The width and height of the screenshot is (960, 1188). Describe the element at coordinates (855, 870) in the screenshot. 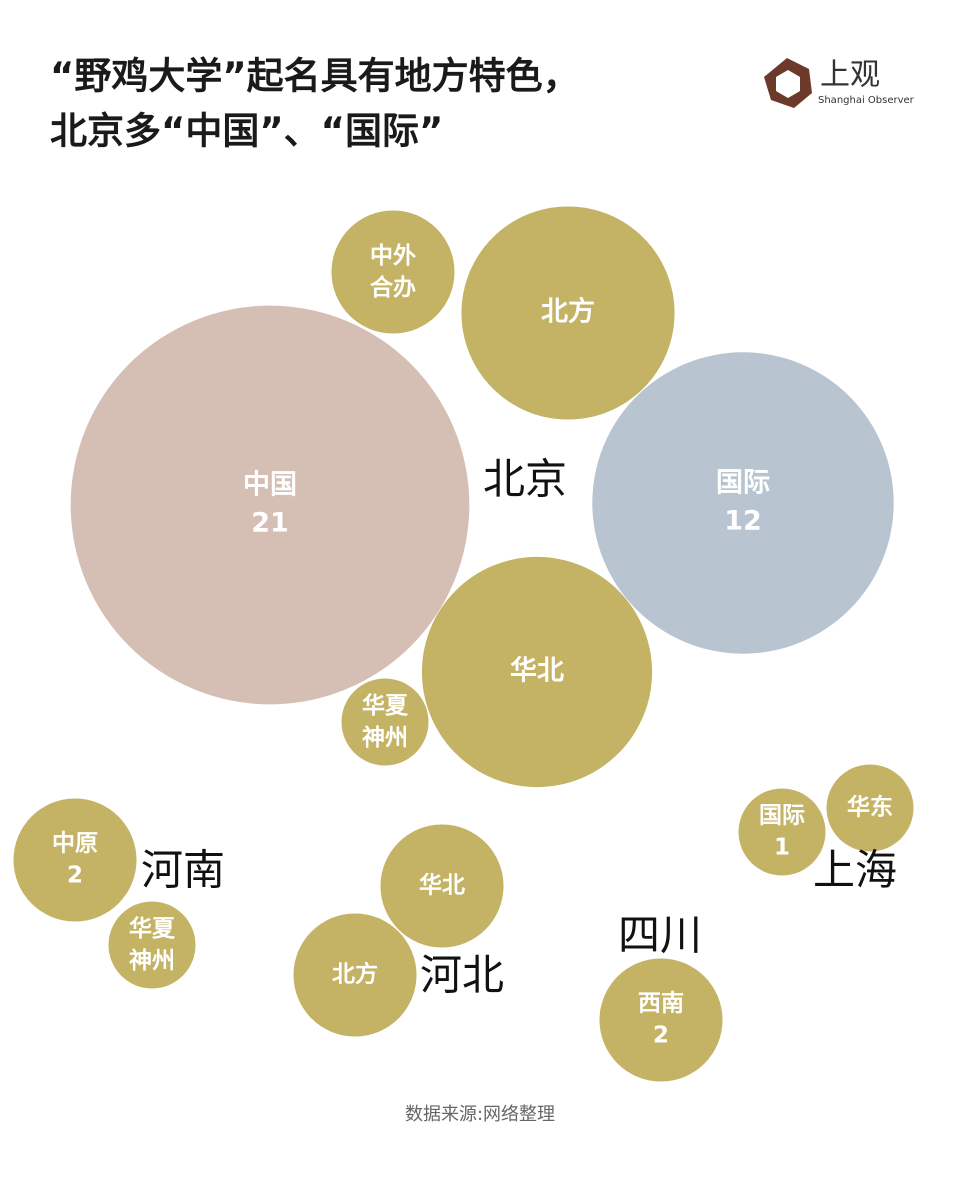

I see `group-label: 上海` at that location.